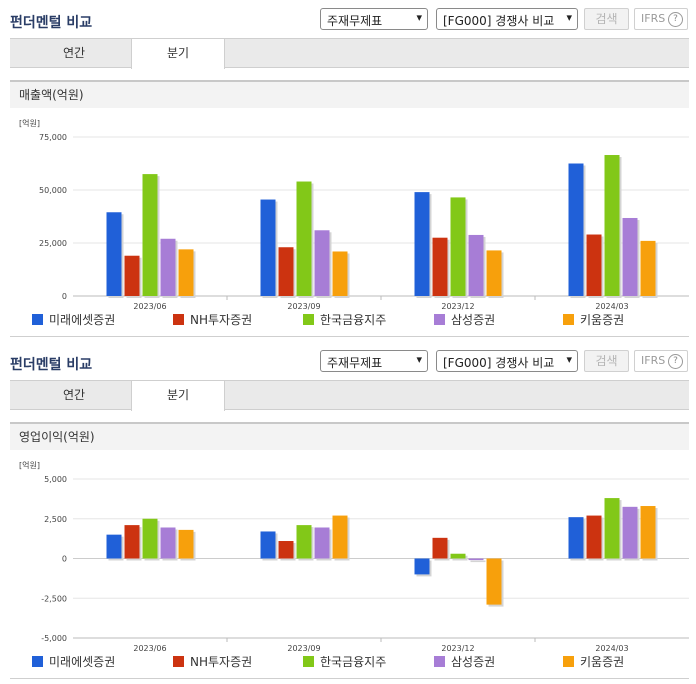  Describe the element at coordinates (499, 21) in the screenshot. I see `compare-group-value: [FG000] 경쟁사 비교` at that location.